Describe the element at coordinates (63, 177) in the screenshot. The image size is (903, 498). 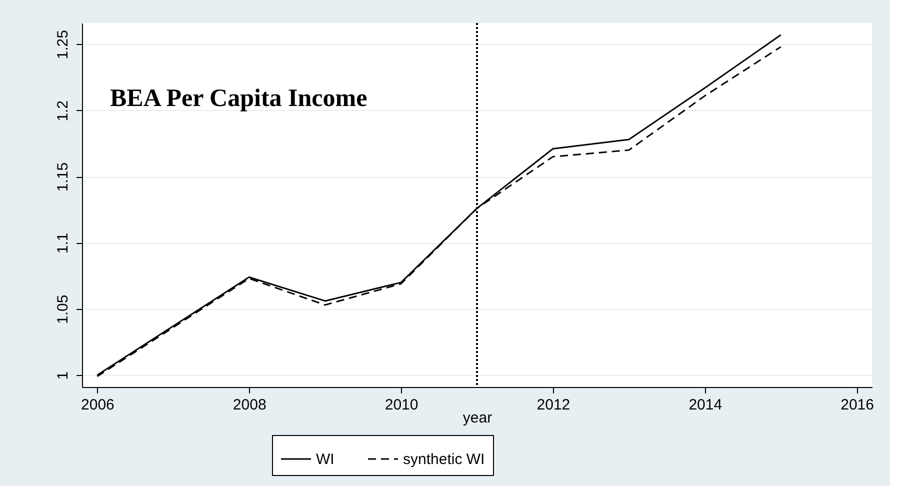
I see `y-tick-label: 1.15` at that location.